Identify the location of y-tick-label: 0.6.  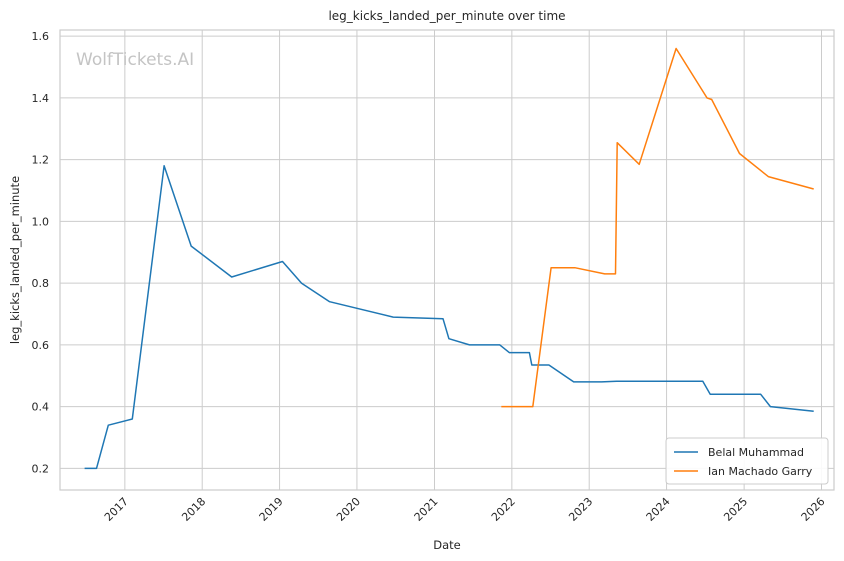
(41, 345).